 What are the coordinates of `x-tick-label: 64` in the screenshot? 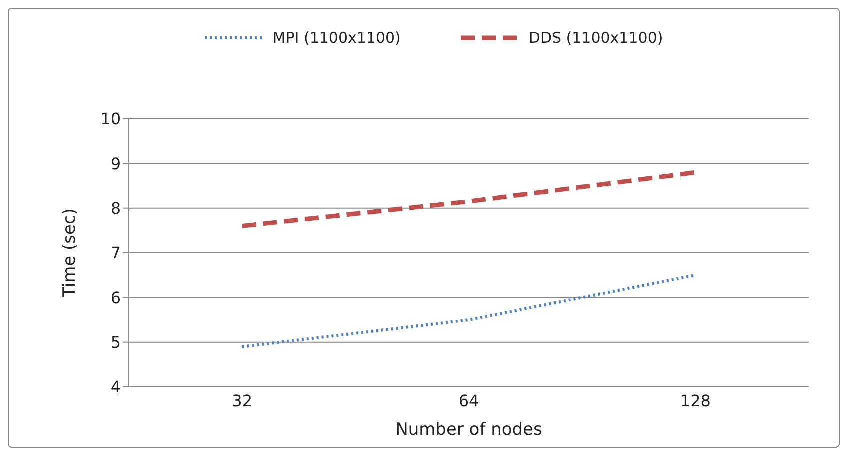 It's located at (469, 400).